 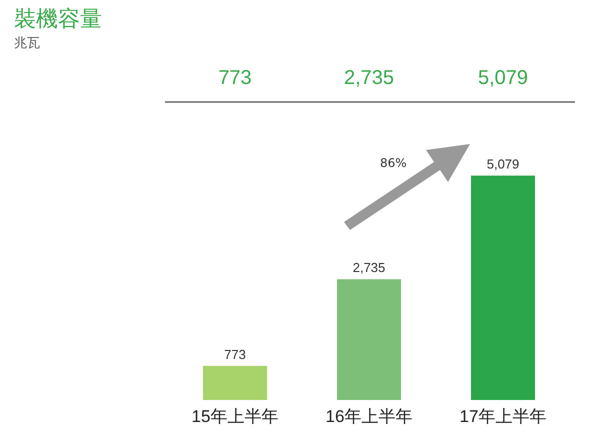 I want to click on text: 773, so click(x=235, y=354).